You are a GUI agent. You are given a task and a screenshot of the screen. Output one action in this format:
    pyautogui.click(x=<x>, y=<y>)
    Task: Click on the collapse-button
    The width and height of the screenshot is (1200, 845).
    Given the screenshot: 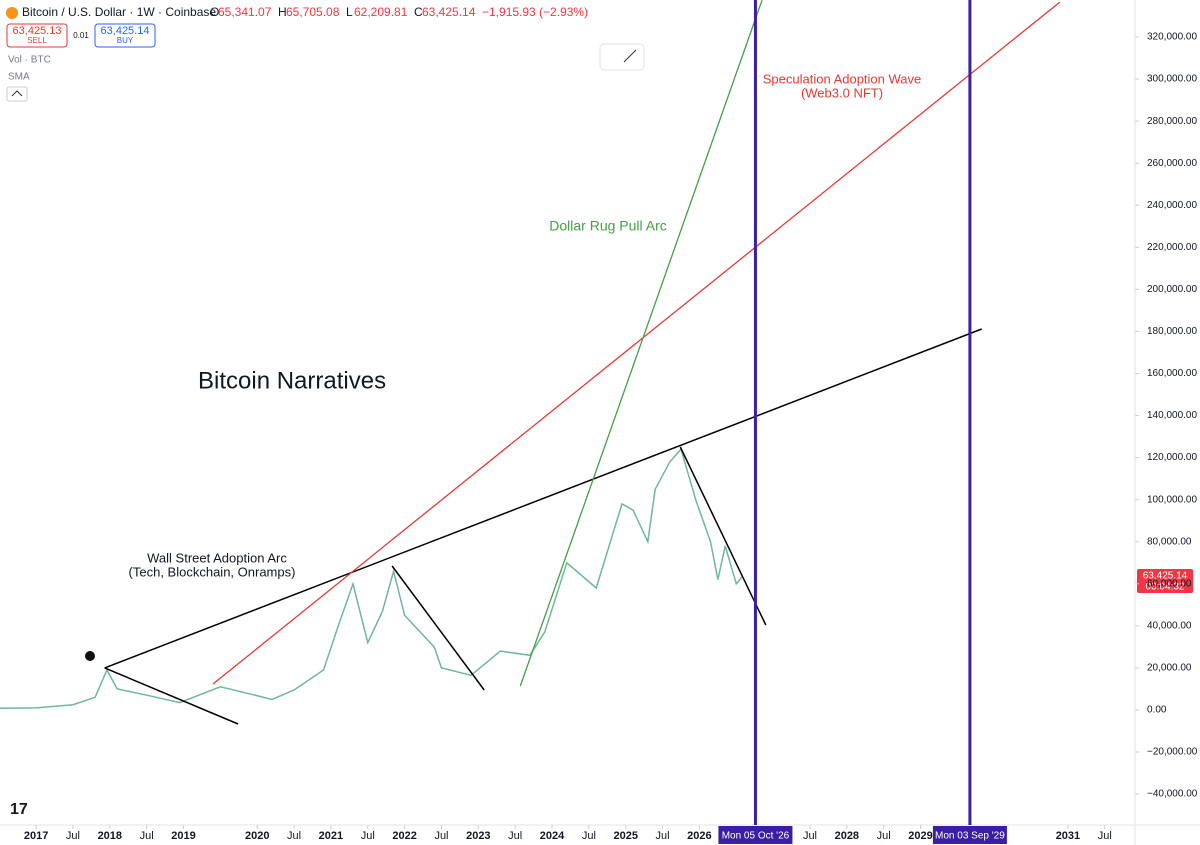 What is the action you would take?
    pyautogui.click(x=17, y=94)
    